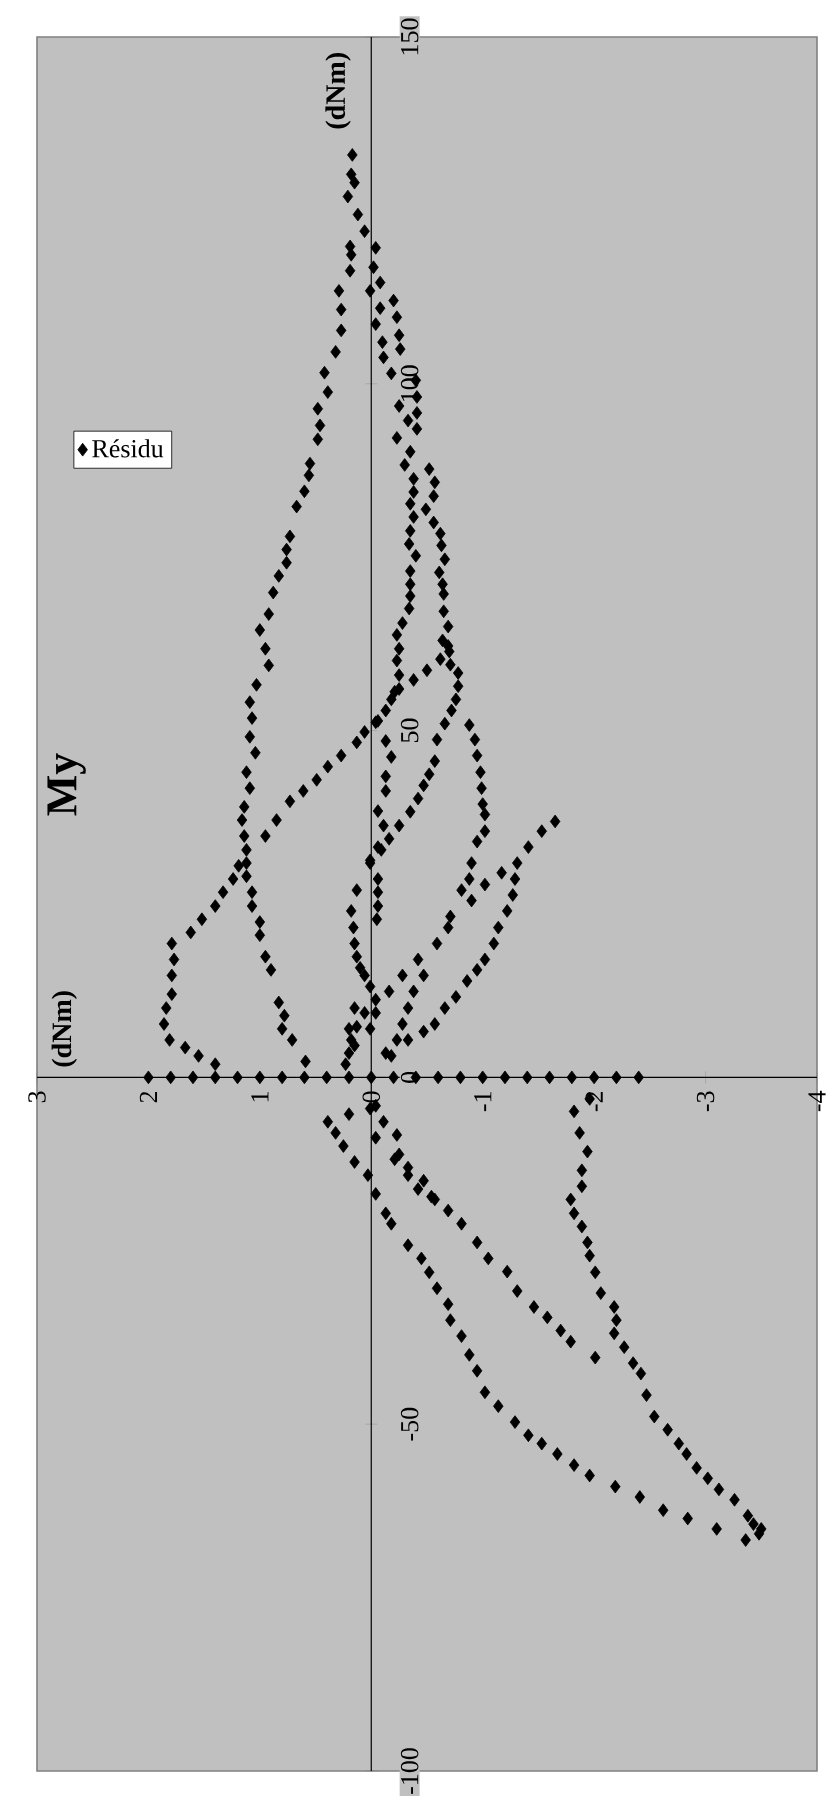 The height and width of the screenshot is (1801, 838). I want to click on y-tick-label: -100, so click(409, 1771).